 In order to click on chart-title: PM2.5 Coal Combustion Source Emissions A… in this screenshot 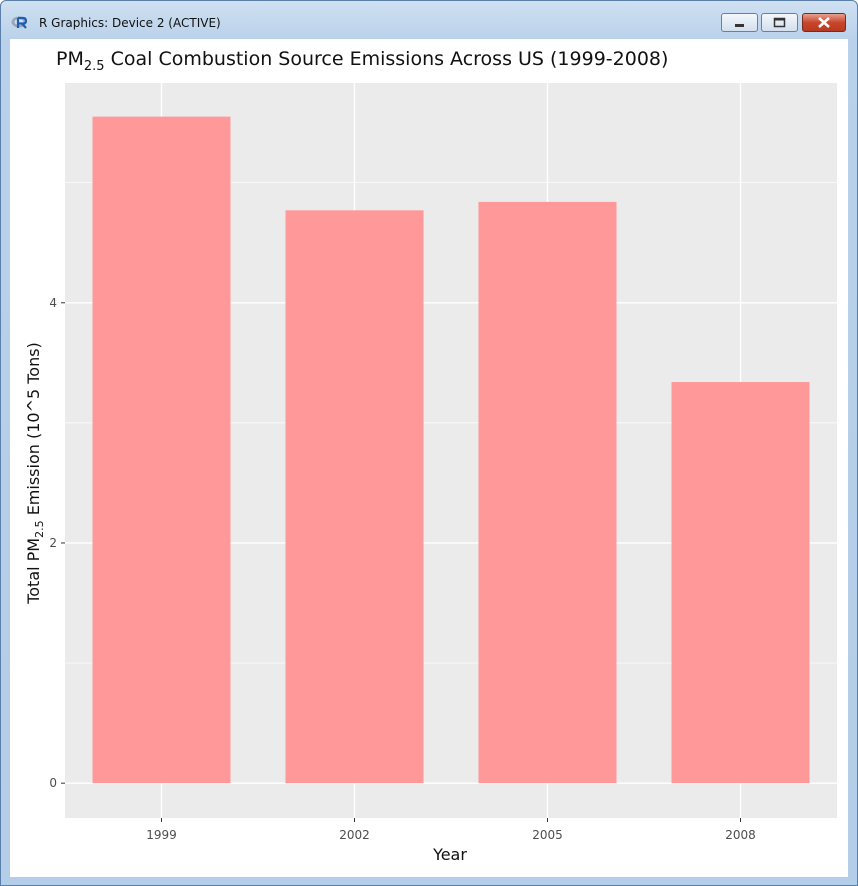, I will do `click(362, 61)`.